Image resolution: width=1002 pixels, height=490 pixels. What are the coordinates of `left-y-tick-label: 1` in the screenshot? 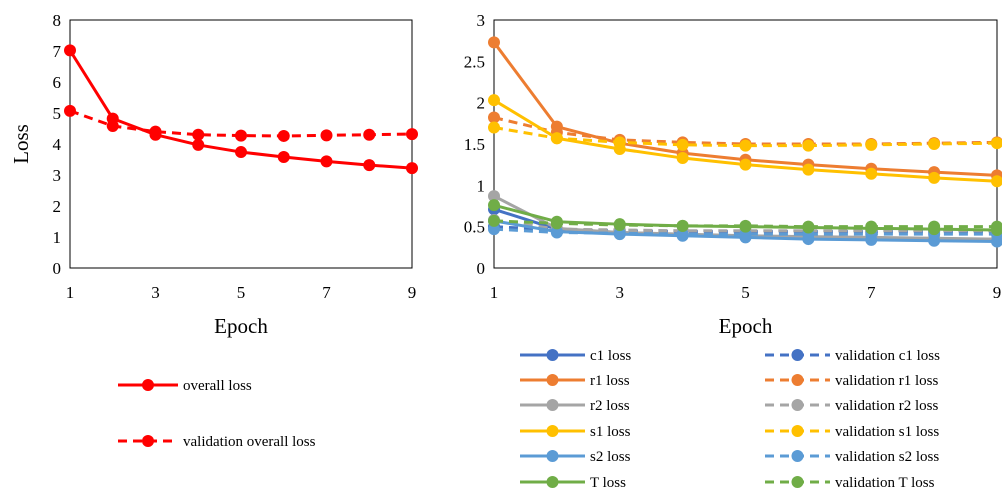 It's located at (57, 237).